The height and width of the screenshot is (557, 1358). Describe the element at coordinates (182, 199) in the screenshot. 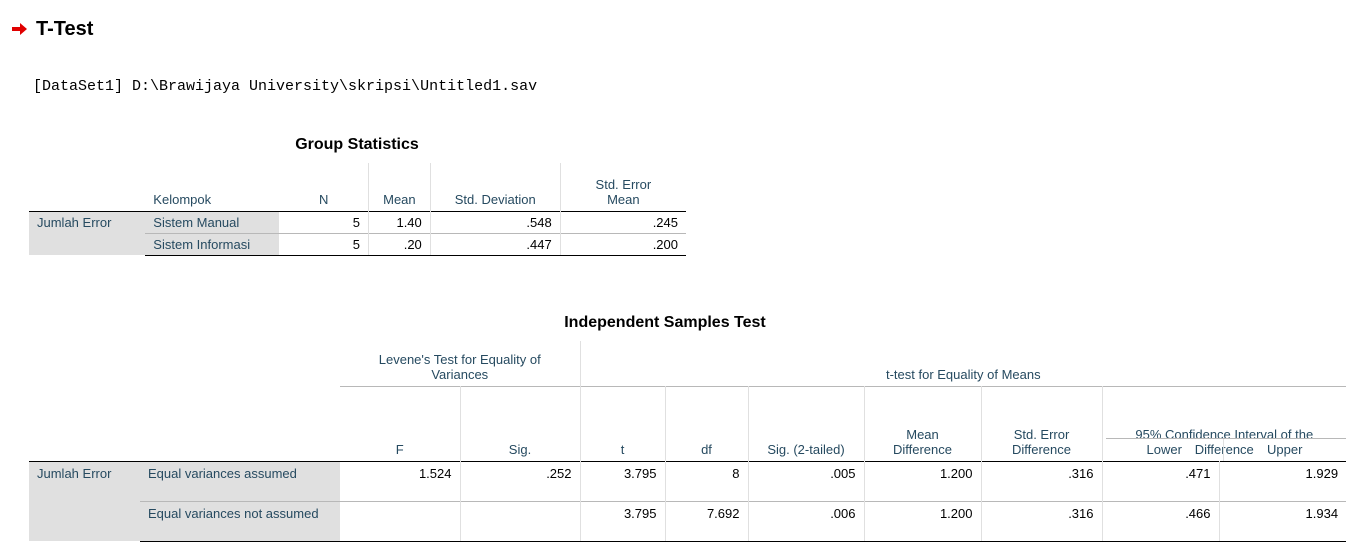

I see `col-header-kelompok: Kelompok` at that location.